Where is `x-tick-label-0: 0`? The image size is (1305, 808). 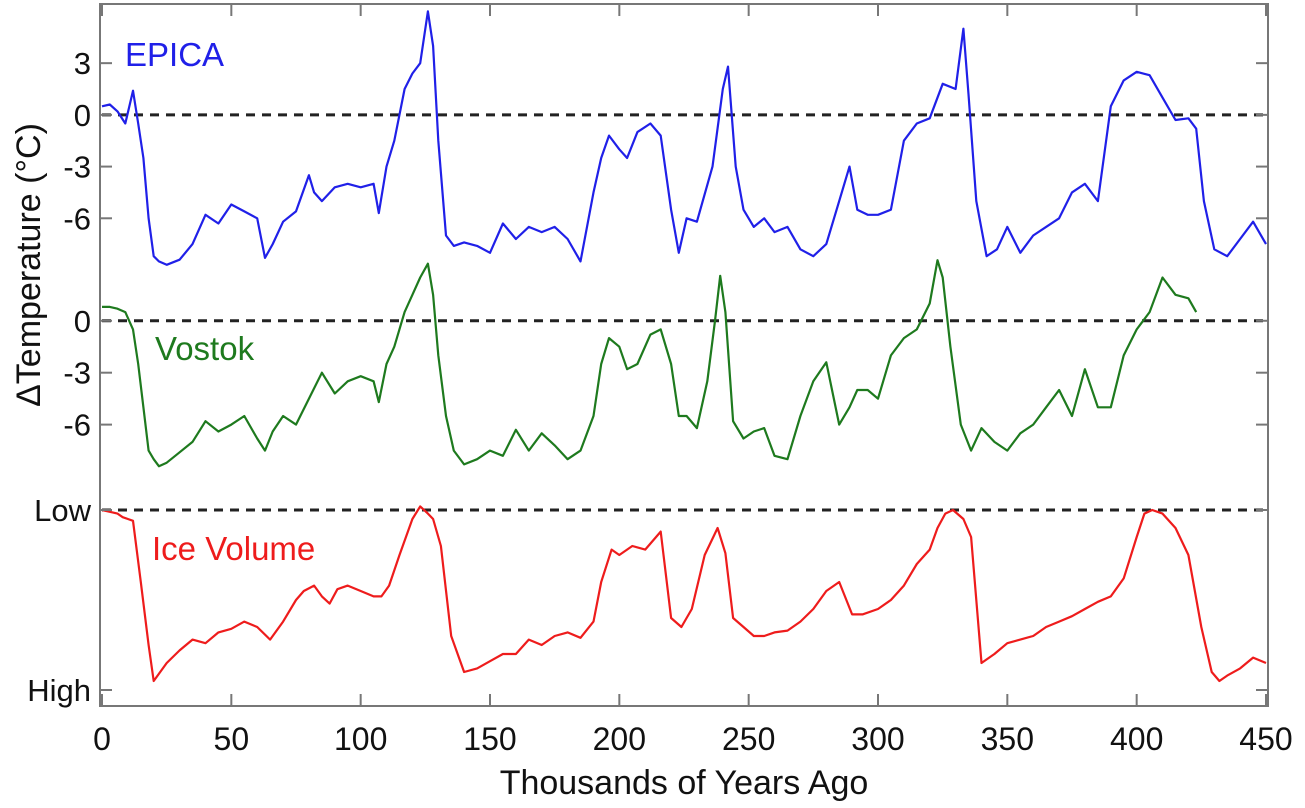 x-tick-label-0: 0 is located at coordinates (102, 739).